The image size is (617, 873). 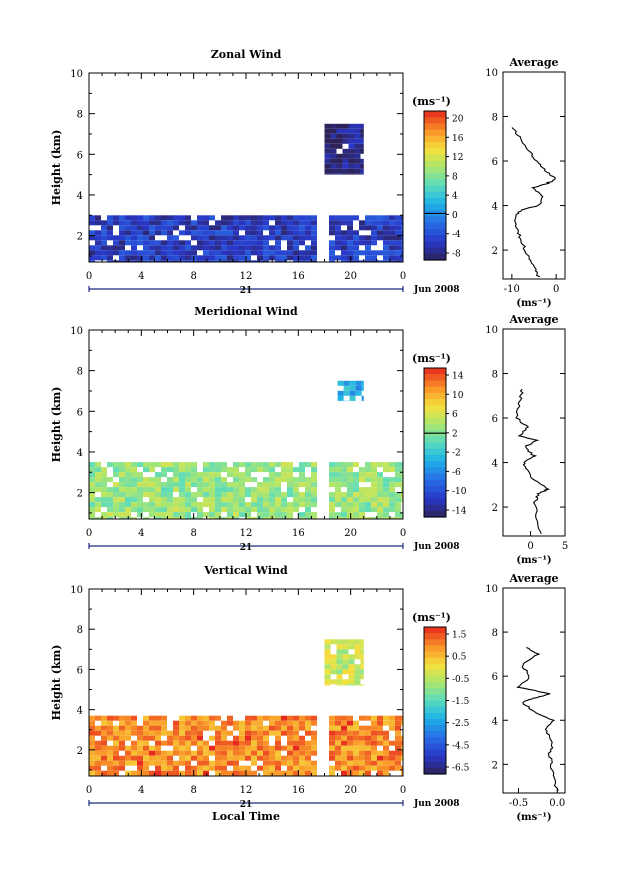 What do you see at coordinates (76, 331) in the screenshot?
I see `y-tick-label: 10` at bounding box center [76, 331].